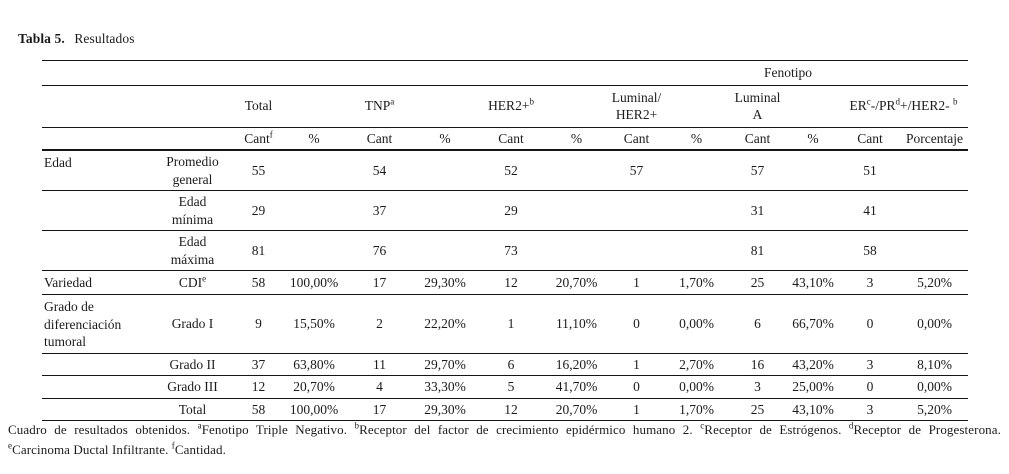  I want to click on cell-value: 43,10%, so click(813, 410).